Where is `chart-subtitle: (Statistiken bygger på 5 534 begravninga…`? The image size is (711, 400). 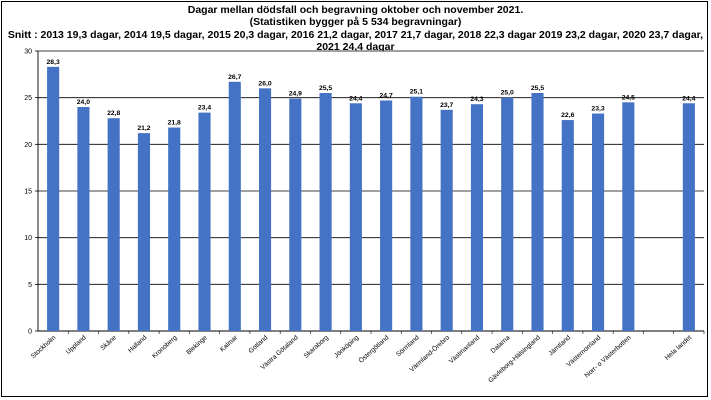
chart-subtitle: (Statistiken bygger på 5 534 begravninga… is located at coordinates (355, 22).